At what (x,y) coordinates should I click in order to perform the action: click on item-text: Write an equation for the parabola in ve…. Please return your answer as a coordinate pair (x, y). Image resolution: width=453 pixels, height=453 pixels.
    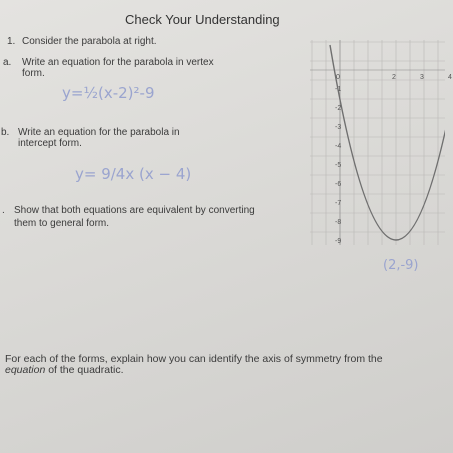
    Looking at the image, I should click on (118, 62).